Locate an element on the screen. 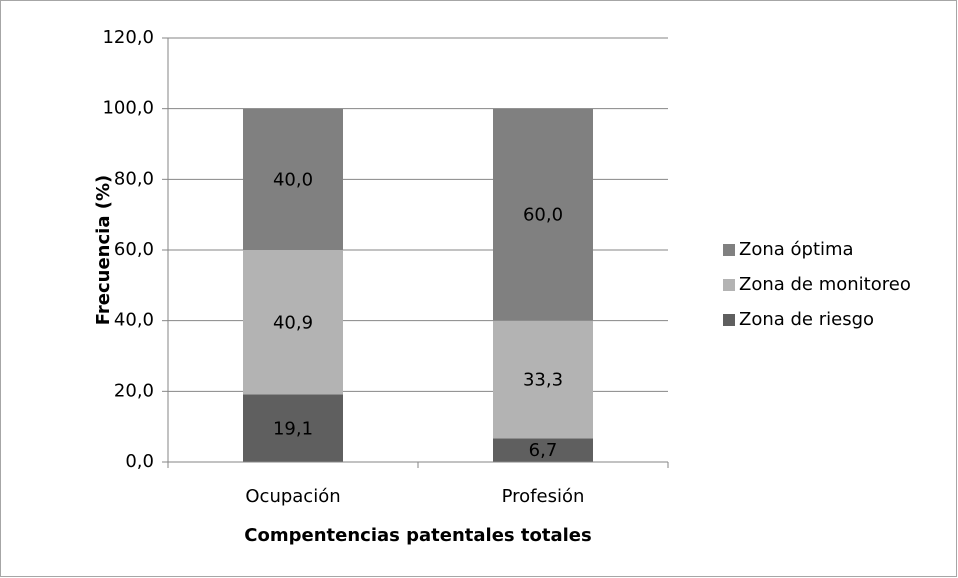 Image resolution: width=958 pixels, height=578 pixels. data-label: 33,3 is located at coordinates (543, 379).